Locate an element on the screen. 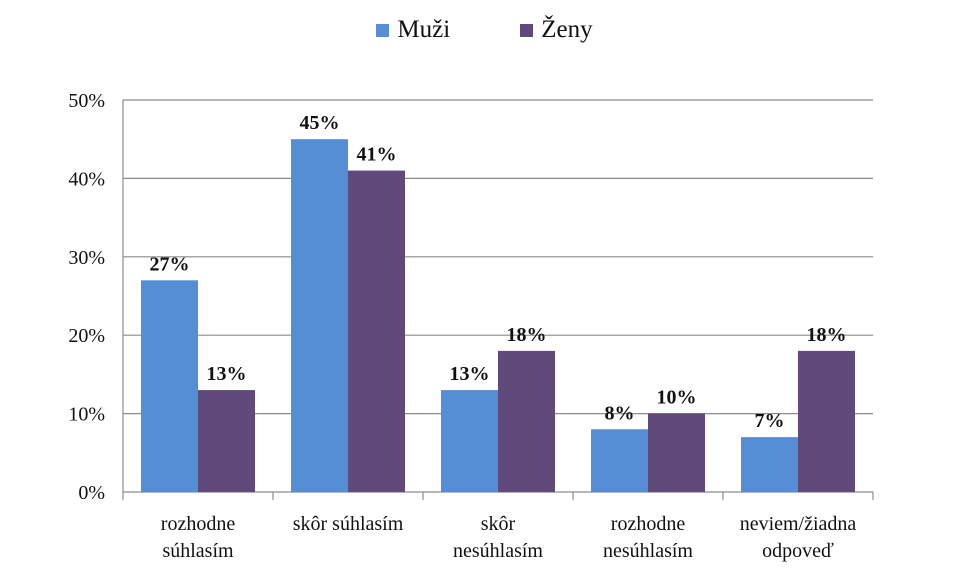  legend-label-zeny: Ženy is located at coordinates (567, 29).